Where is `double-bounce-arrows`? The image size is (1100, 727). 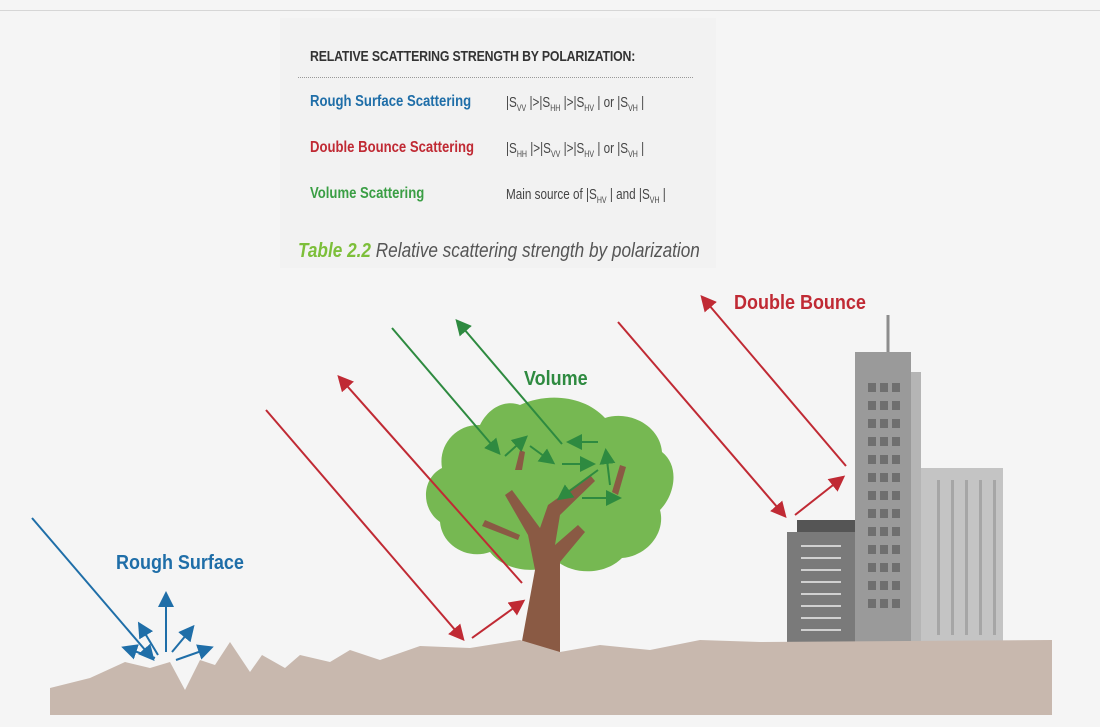
double-bounce-arrows is located at coordinates (732, 406).